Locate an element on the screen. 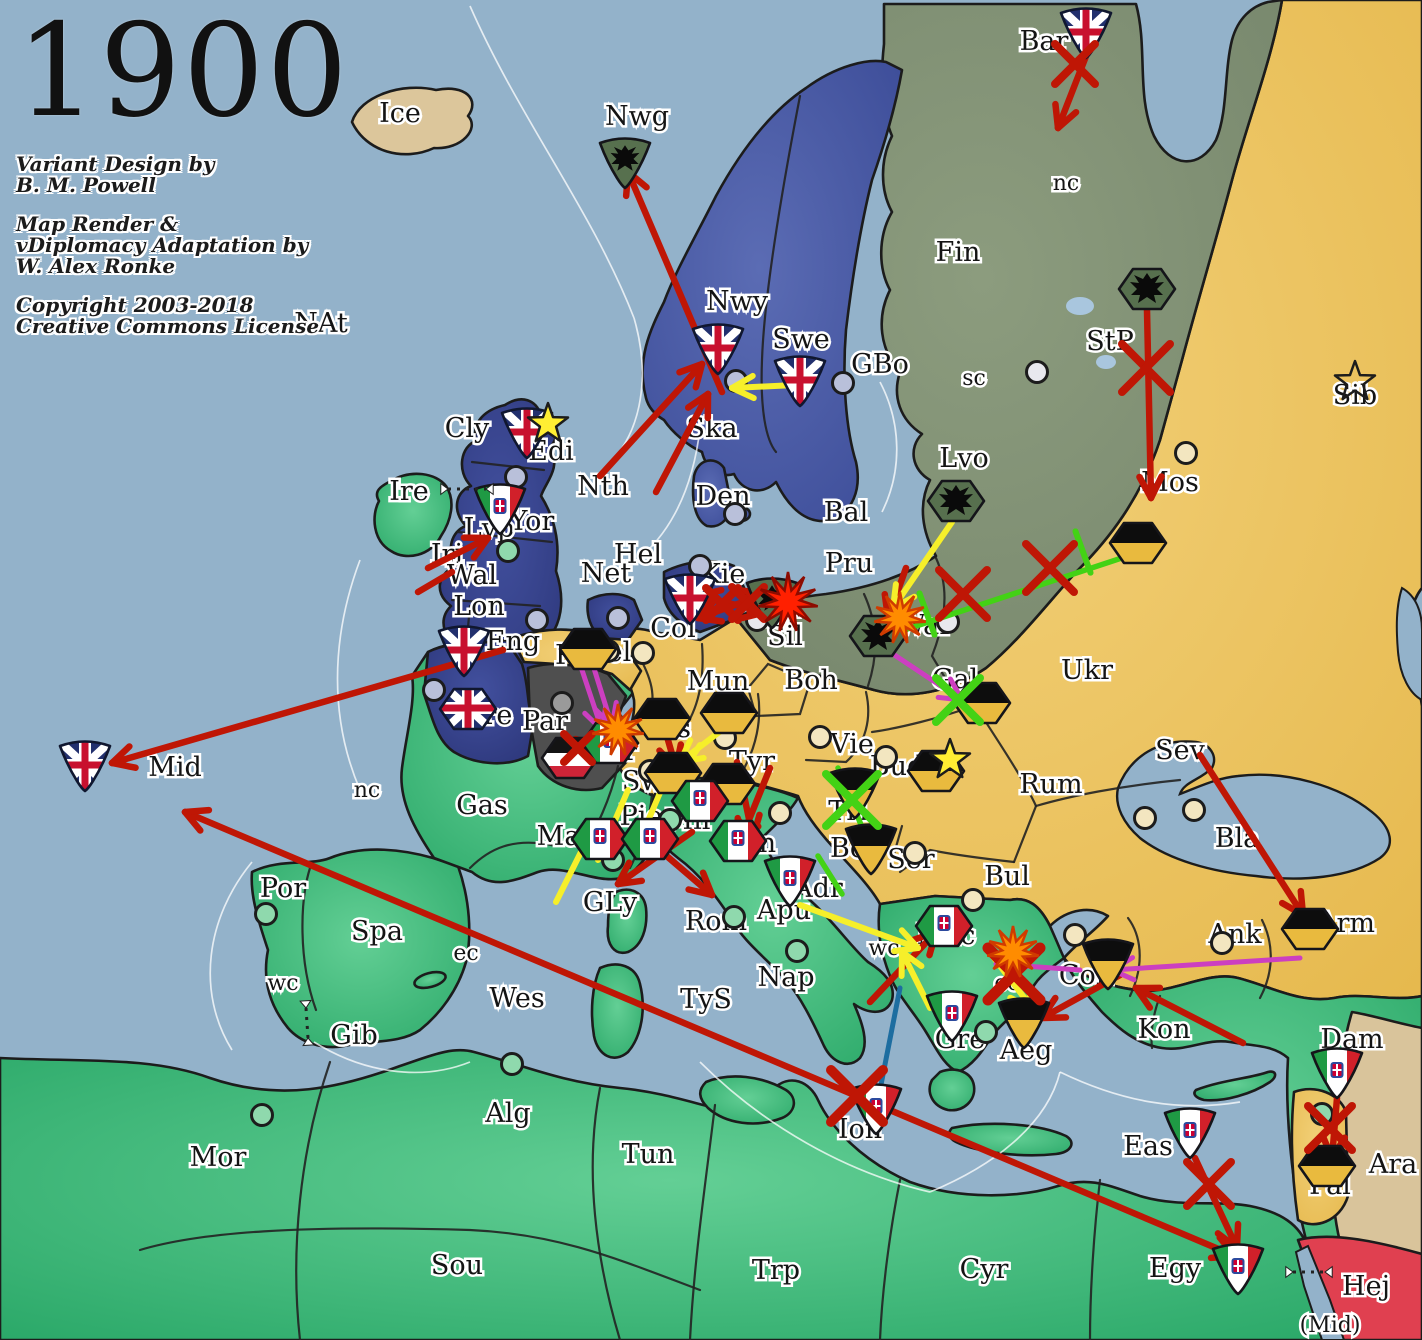 Image resolution: width=1422 pixels, height=1340 pixels. territory-label-Alg: Alg is located at coordinates (507, 1113).